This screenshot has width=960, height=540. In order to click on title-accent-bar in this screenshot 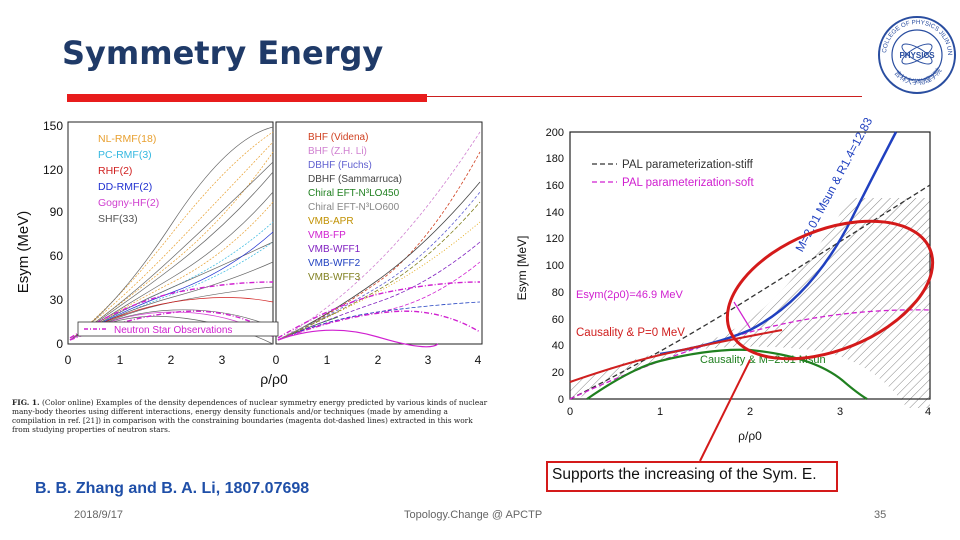, I will do `click(247, 98)`.